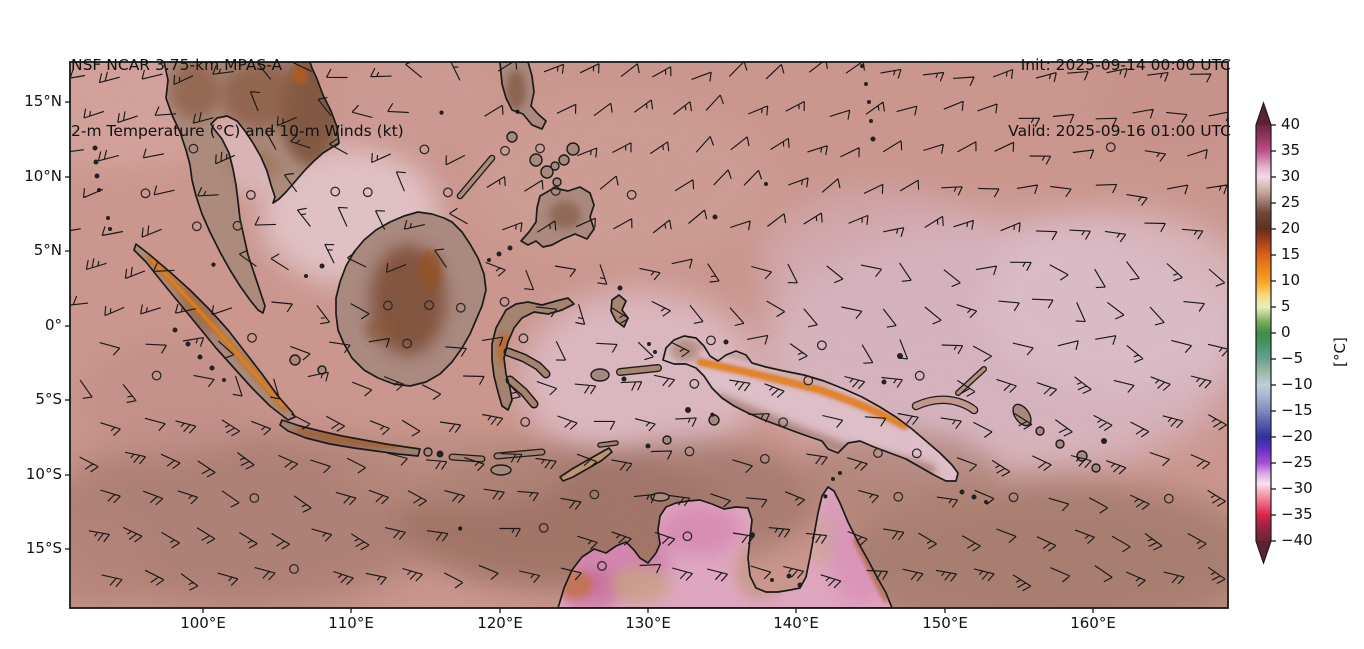 The width and height of the screenshot is (1364, 649). Describe the element at coordinates (53, 325) in the screenshot. I see `y-tick-label: 0°` at that location.